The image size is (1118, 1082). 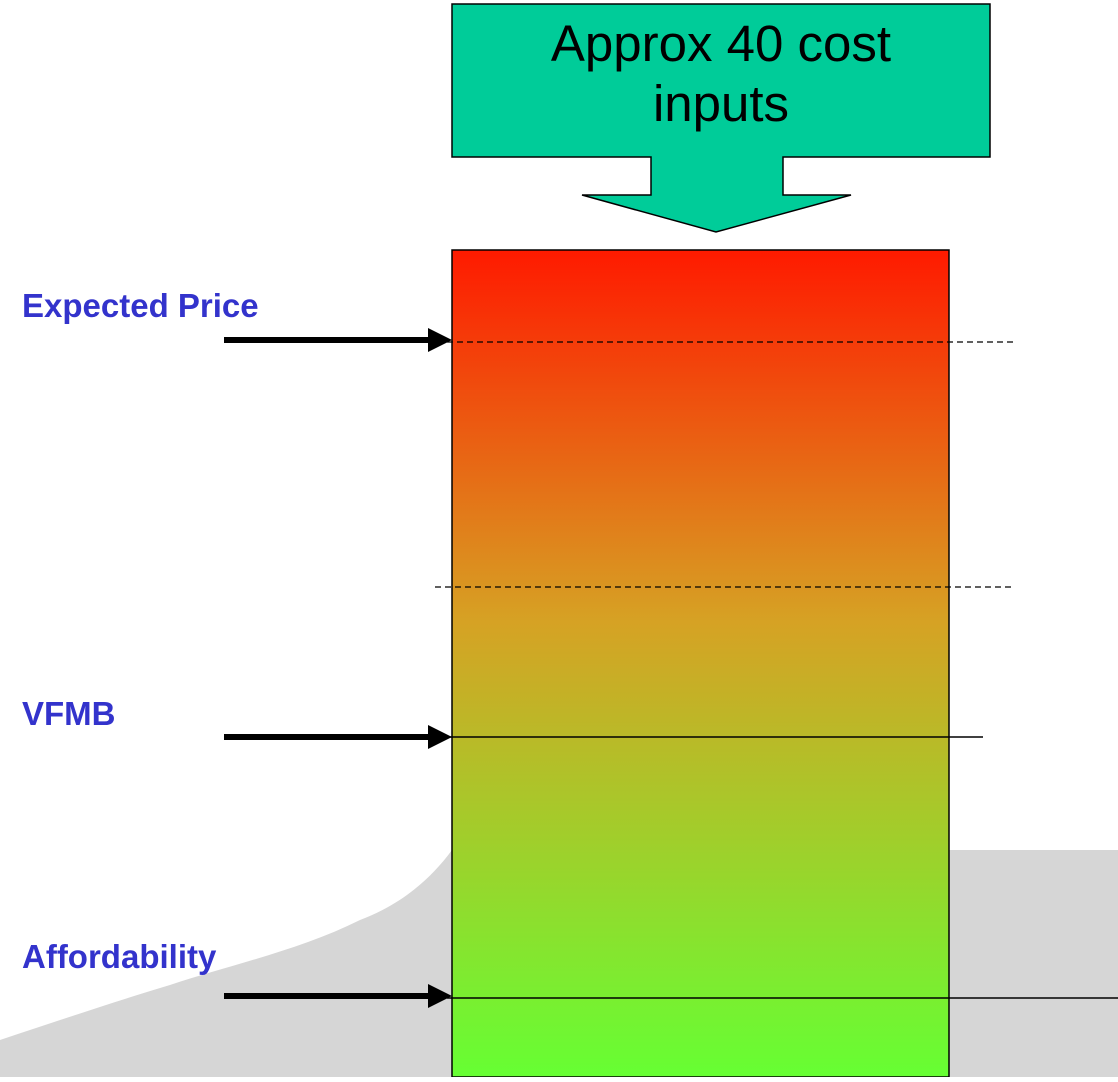 I want to click on background-shape-right, so click(x=1033, y=967).